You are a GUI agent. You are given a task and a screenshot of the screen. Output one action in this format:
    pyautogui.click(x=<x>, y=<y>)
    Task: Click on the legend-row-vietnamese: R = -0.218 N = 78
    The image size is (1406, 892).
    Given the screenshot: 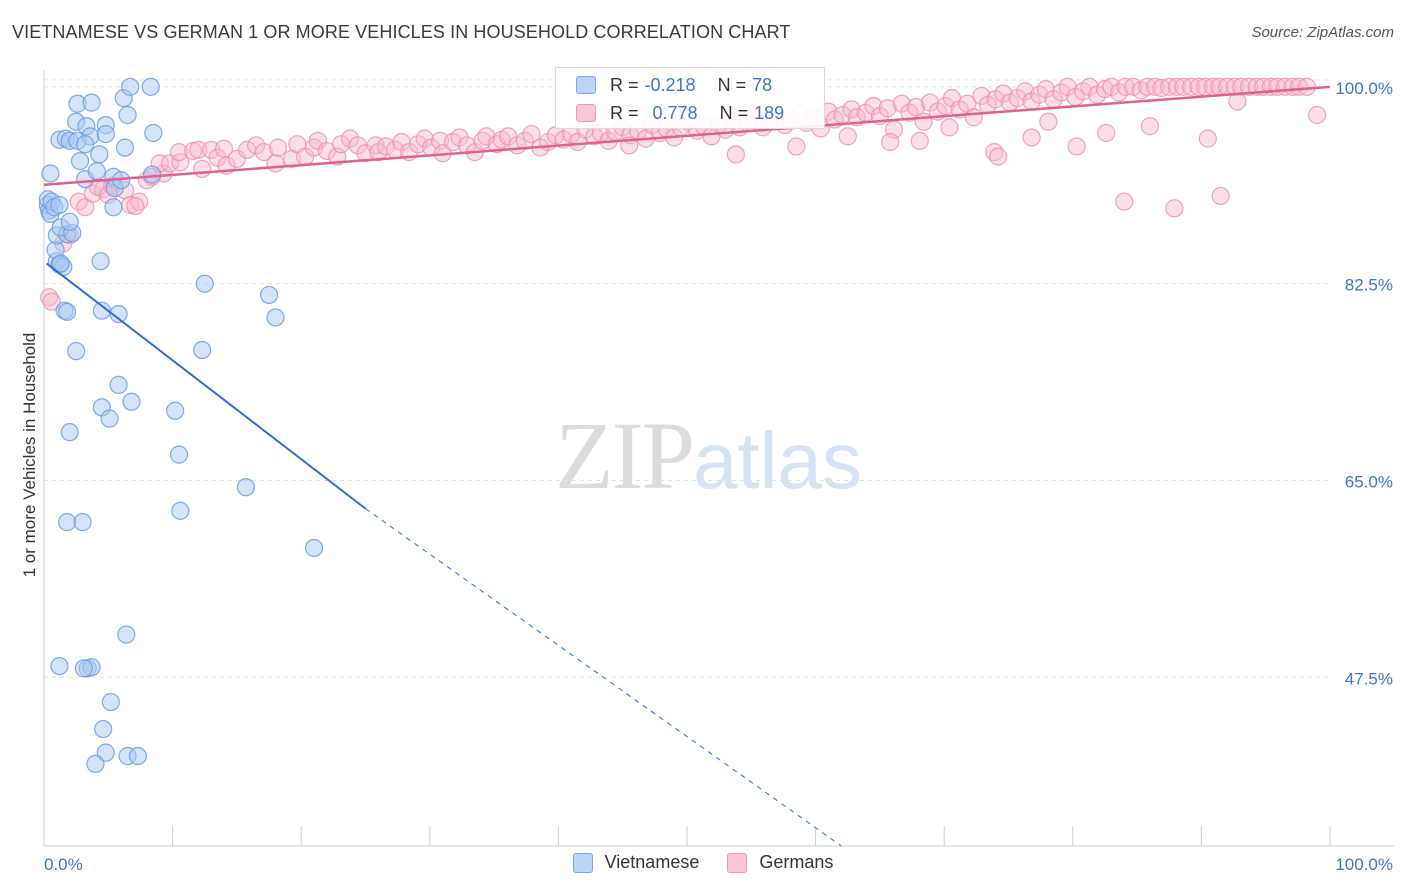 What is the action you would take?
    pyautogui.click(x=674, y=85)
    